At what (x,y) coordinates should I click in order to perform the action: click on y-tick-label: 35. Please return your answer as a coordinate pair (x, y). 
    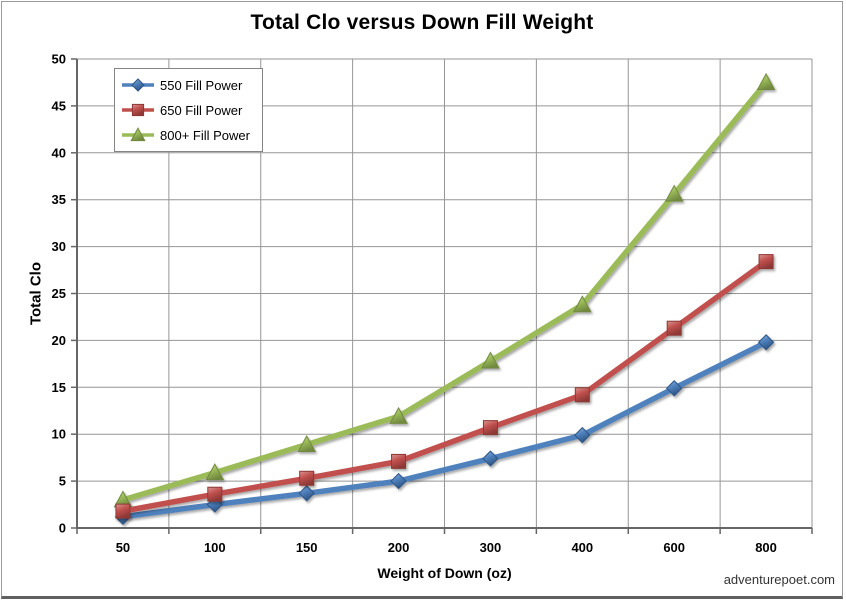
    Looking at the image, I should click on (59, 199).